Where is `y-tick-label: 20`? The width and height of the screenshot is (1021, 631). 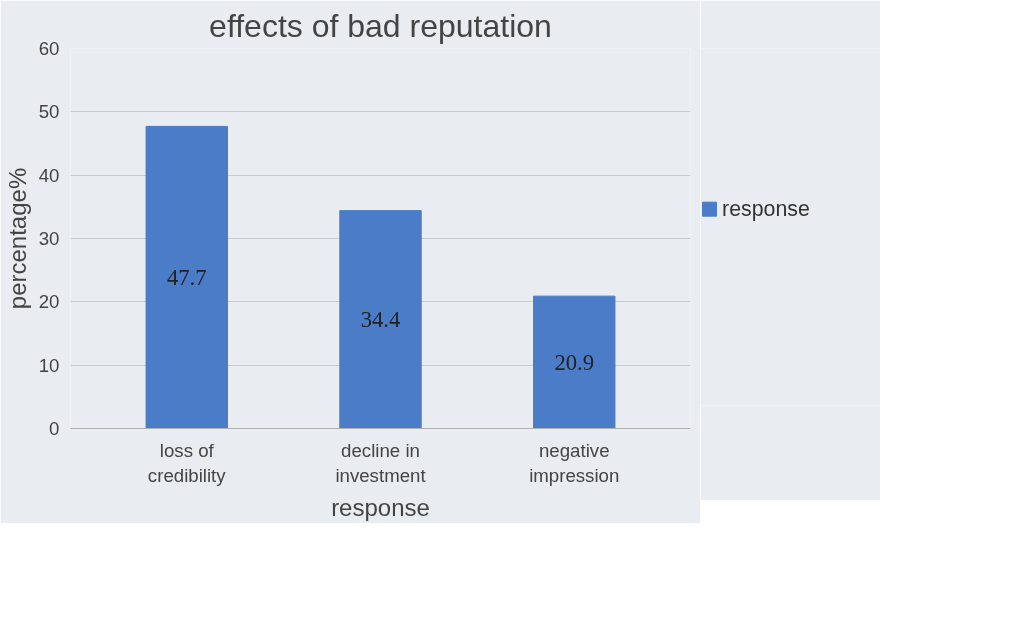 y-tick-label: 20 is located at coordinates (49, 302).